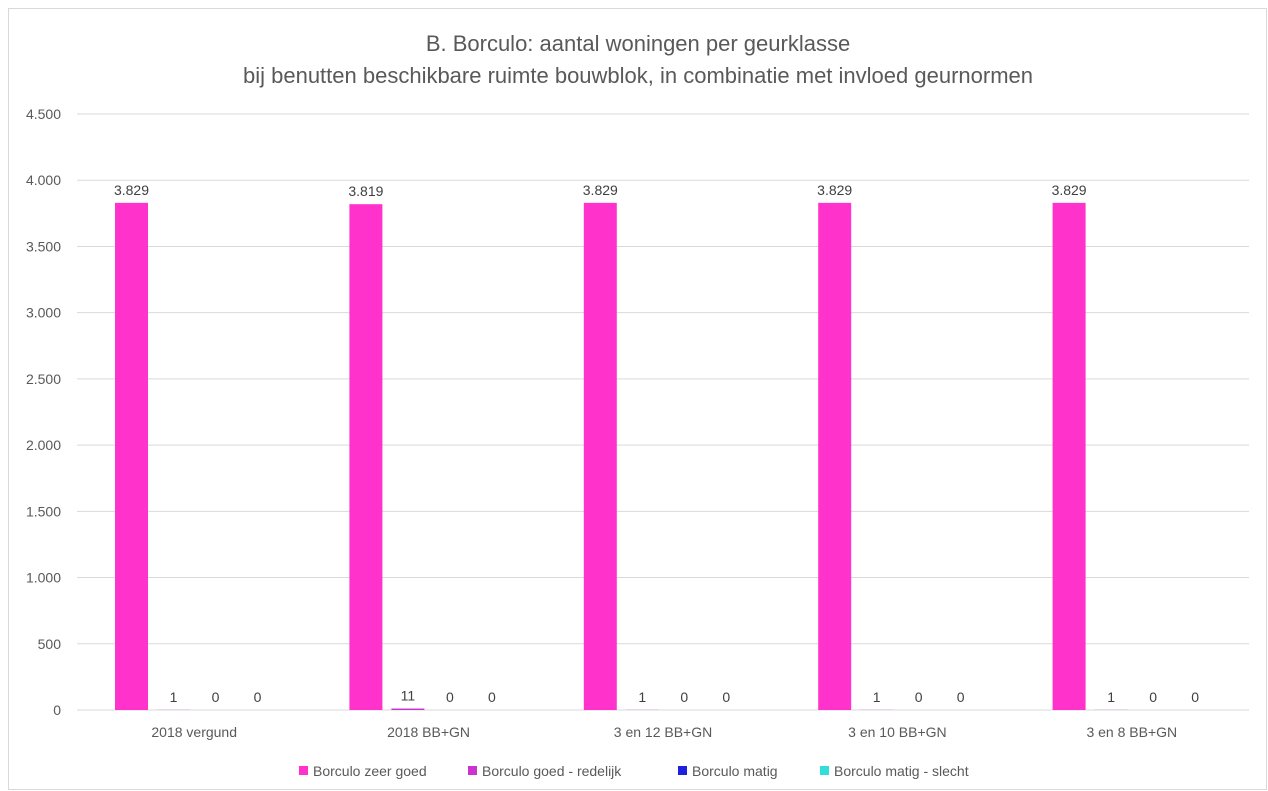  Describe the element at coordinates (1131, 732) in the screenshot. I see `x-category-label: 3 en 8 BB+GN` at that location.